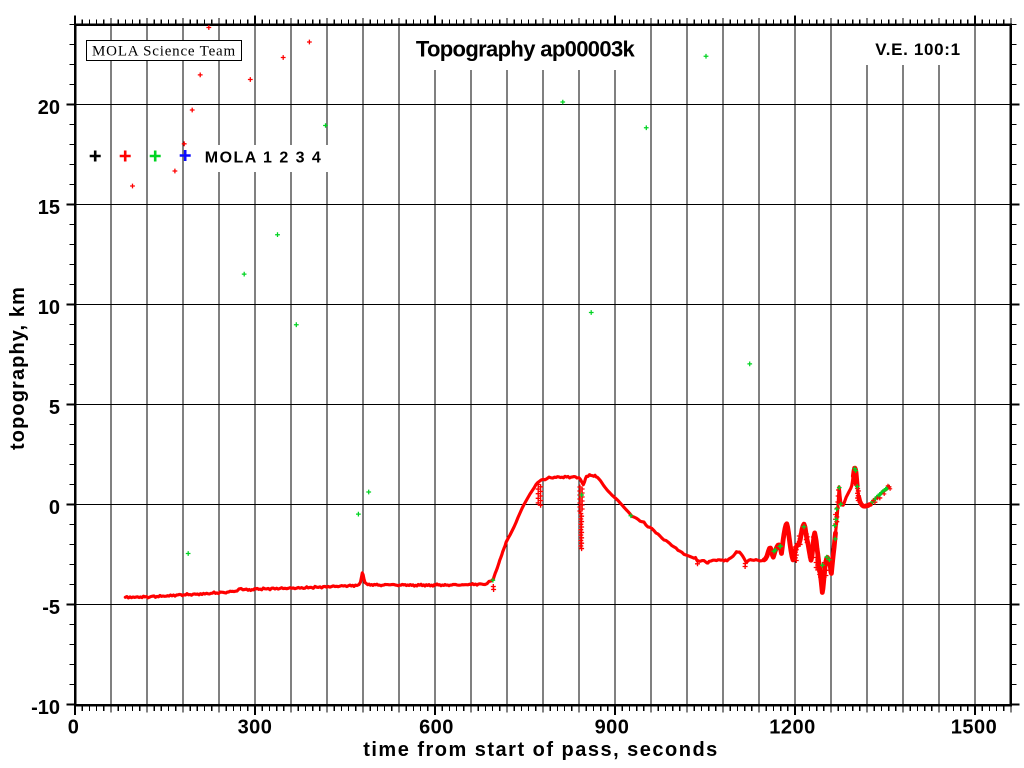 Image resolution: width=1024 pixels, height=768 pixels. Describe the element at coordinates (263, 158) in the screenshot. I see `svg-text: MOLA 1 2 3 4` at that location.